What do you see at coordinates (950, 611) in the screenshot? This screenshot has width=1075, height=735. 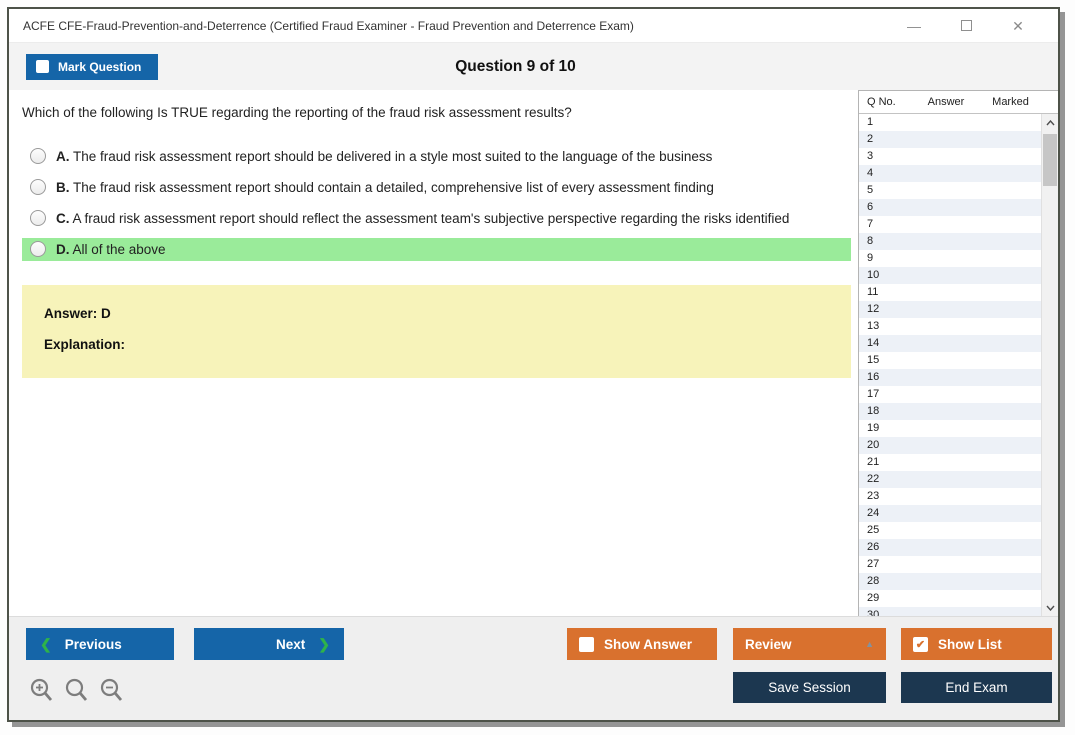 I see `question-list-row: 30` at bounding box center [950, 611].